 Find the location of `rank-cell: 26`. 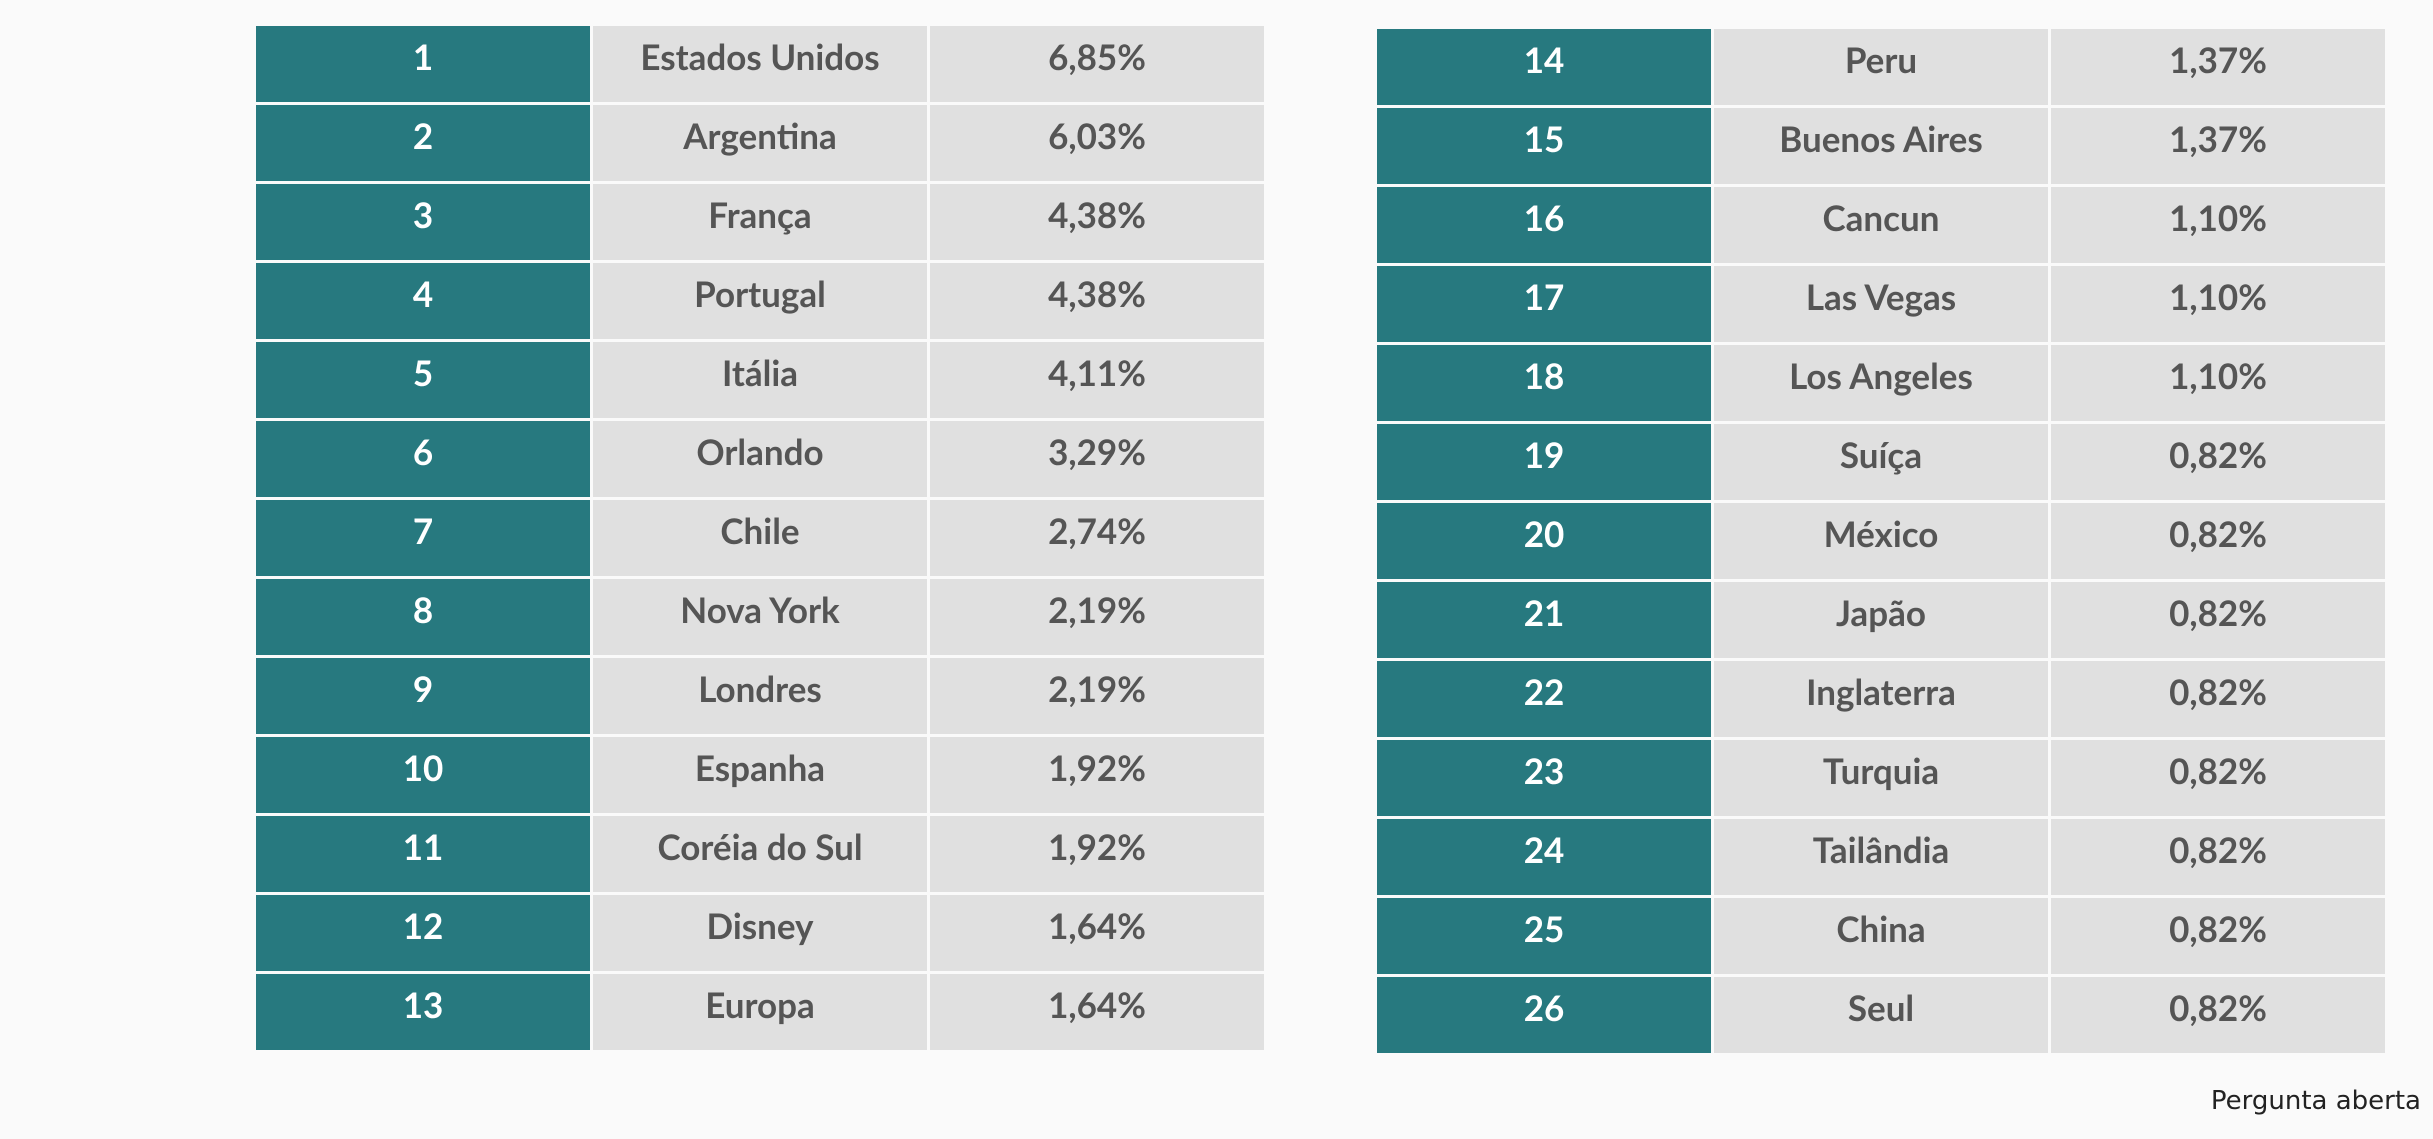

rank-cell: 26 is located at coordinates (1544, 1015).